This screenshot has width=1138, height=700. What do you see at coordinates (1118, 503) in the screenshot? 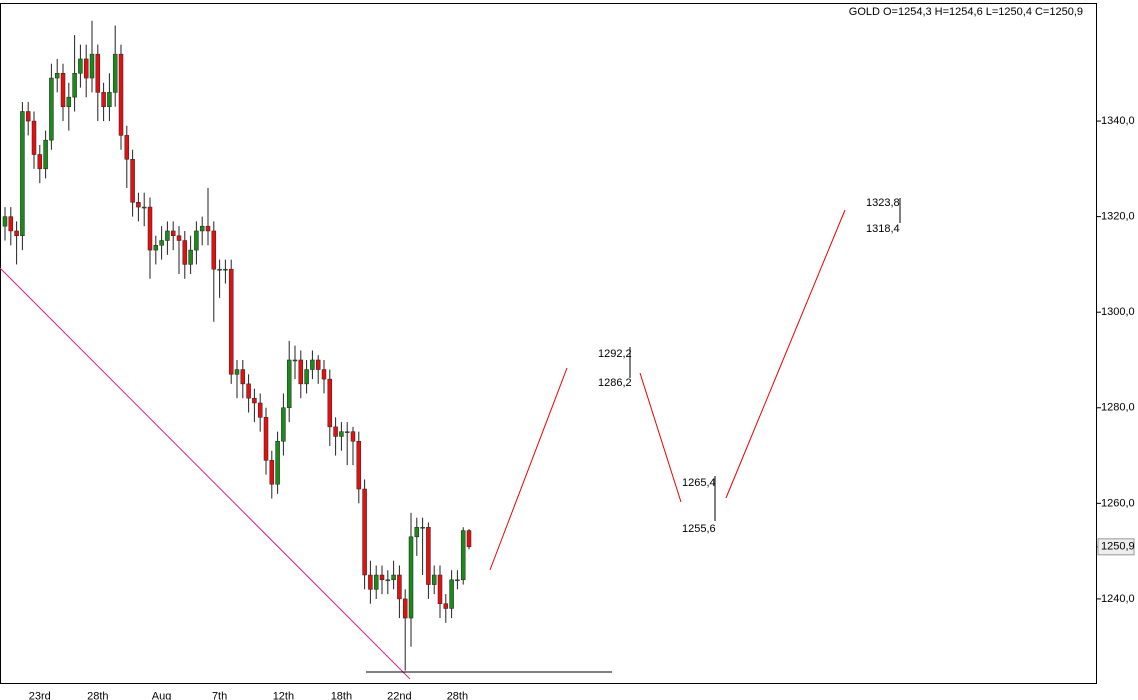
I see `y-tick-label: 1260,0` at bounding box center [1118, 503].